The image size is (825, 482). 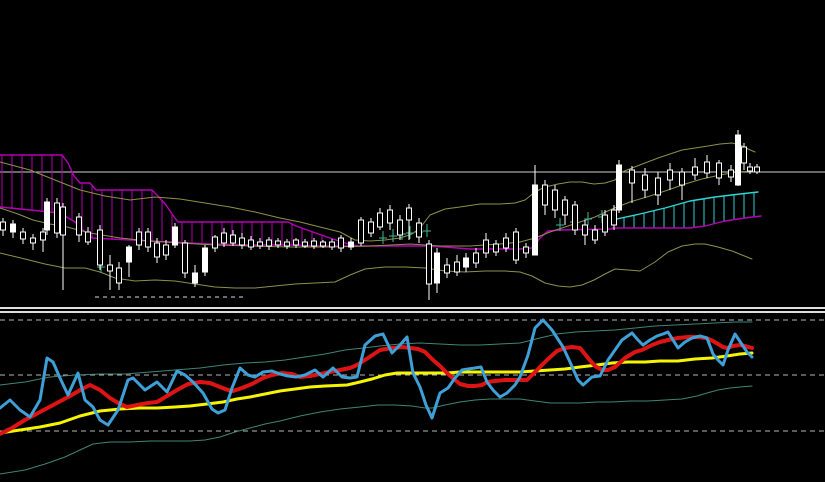 I want to click on ichimoku-cloud-bearish-lower-boundary, so click(x=179, y=226).